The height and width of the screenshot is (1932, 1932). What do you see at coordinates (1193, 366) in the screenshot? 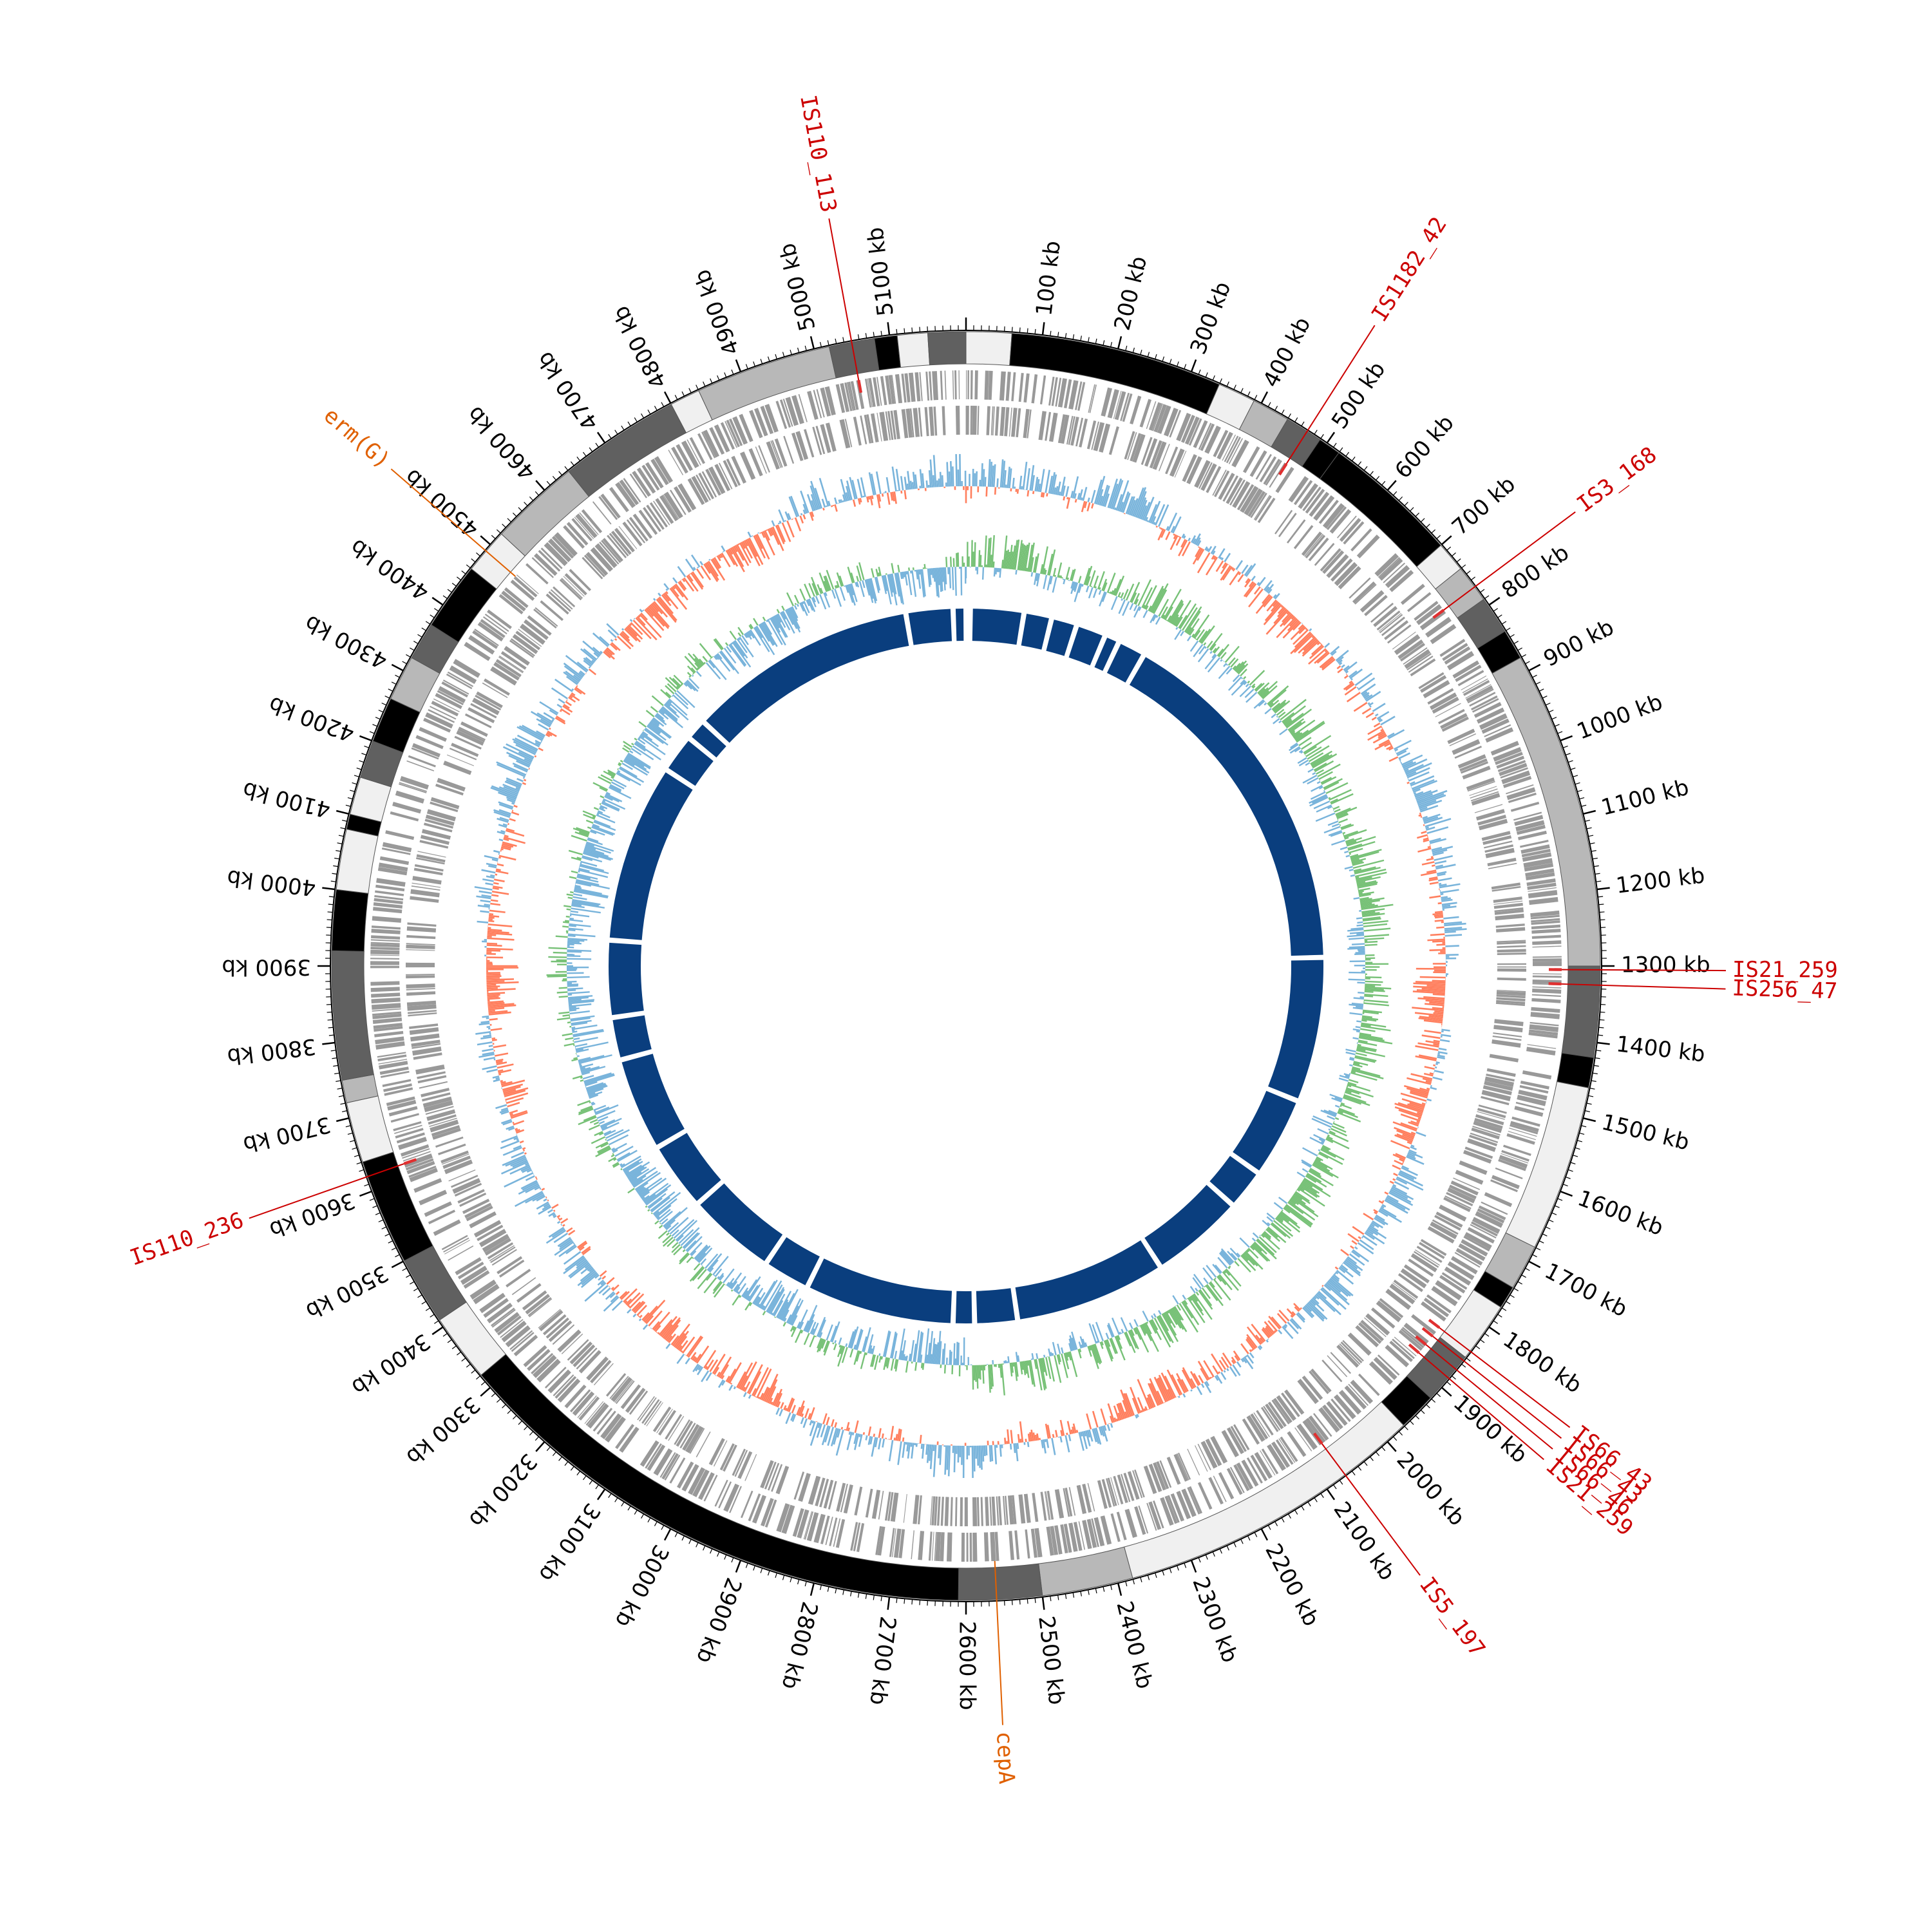
I see `major-tick` at bounding box center [1193, 366].